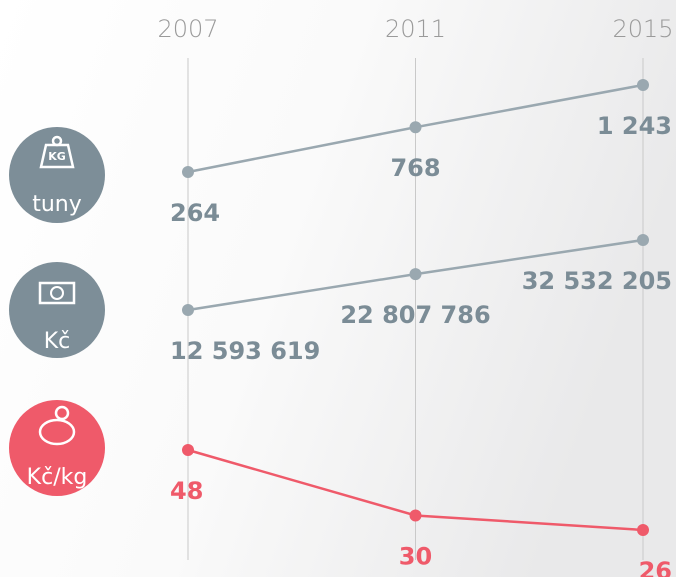  Describe the element at coordinates (57, 141) in the screenshot. I see `weight-ring` at that location.